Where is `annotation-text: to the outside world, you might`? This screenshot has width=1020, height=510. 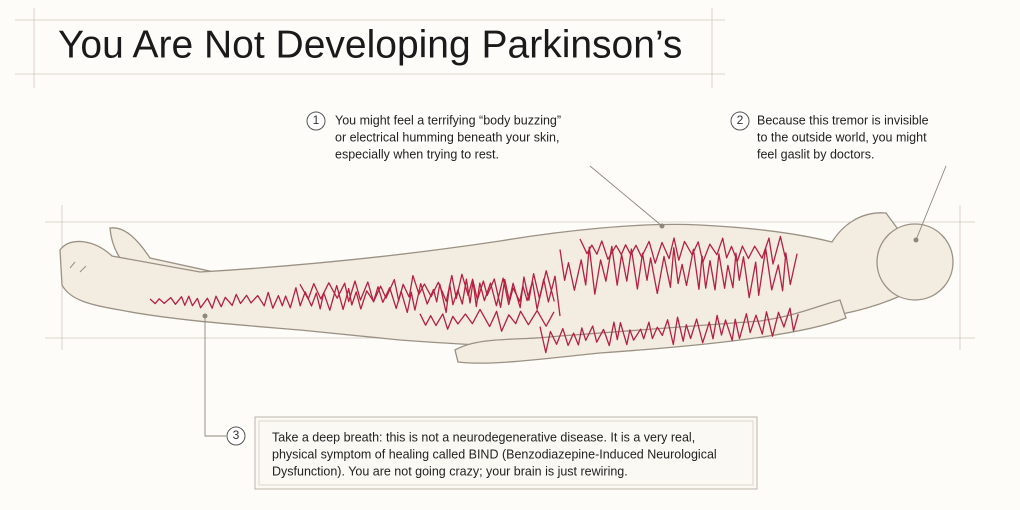 annotation-text: to the outside world, you might is located at coordinates (842, 137).